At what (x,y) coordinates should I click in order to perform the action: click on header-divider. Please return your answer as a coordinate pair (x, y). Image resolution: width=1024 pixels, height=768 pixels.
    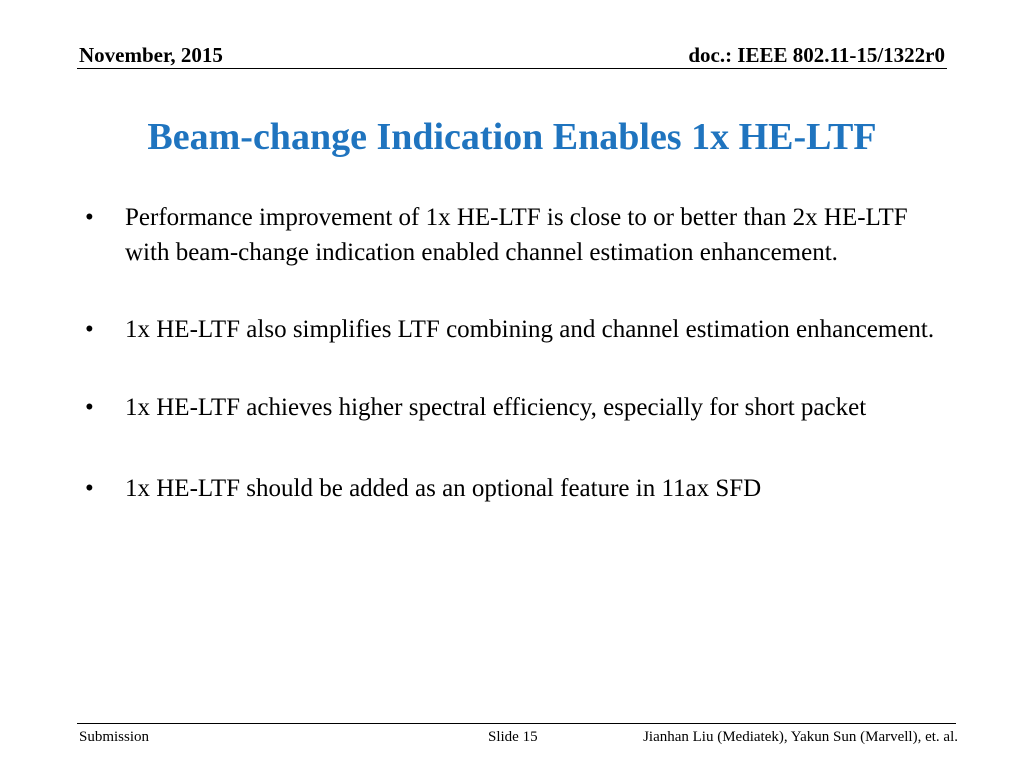
    Looking at the image, I should click on (512, 68).